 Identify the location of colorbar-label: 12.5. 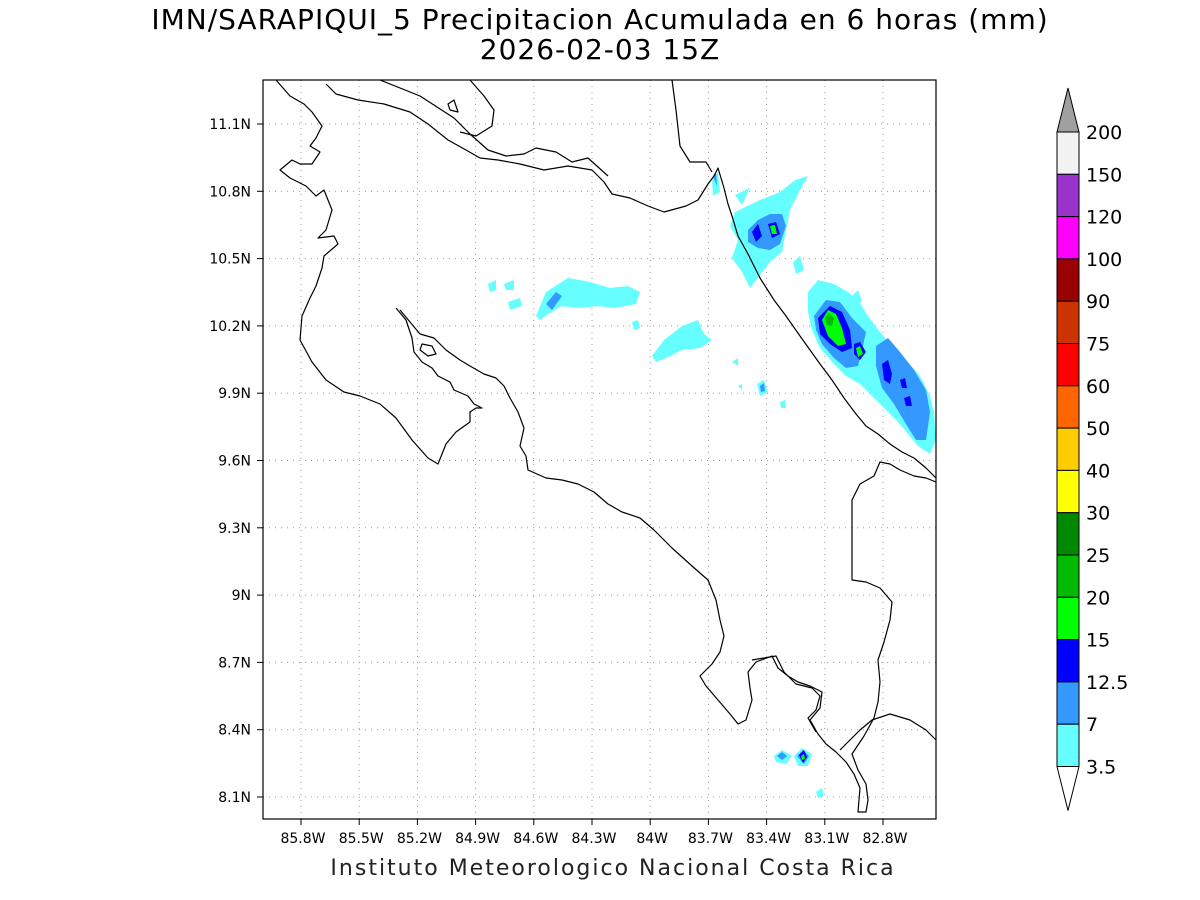
(1107, 683).